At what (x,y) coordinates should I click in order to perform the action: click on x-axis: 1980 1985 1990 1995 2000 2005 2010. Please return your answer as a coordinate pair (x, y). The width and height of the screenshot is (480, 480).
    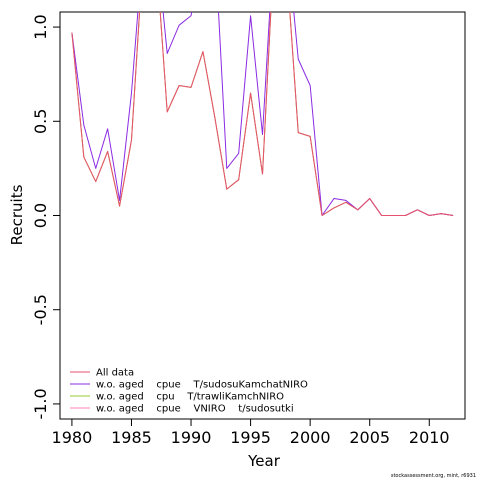
    Looking at the image, I should click on (251, 433).